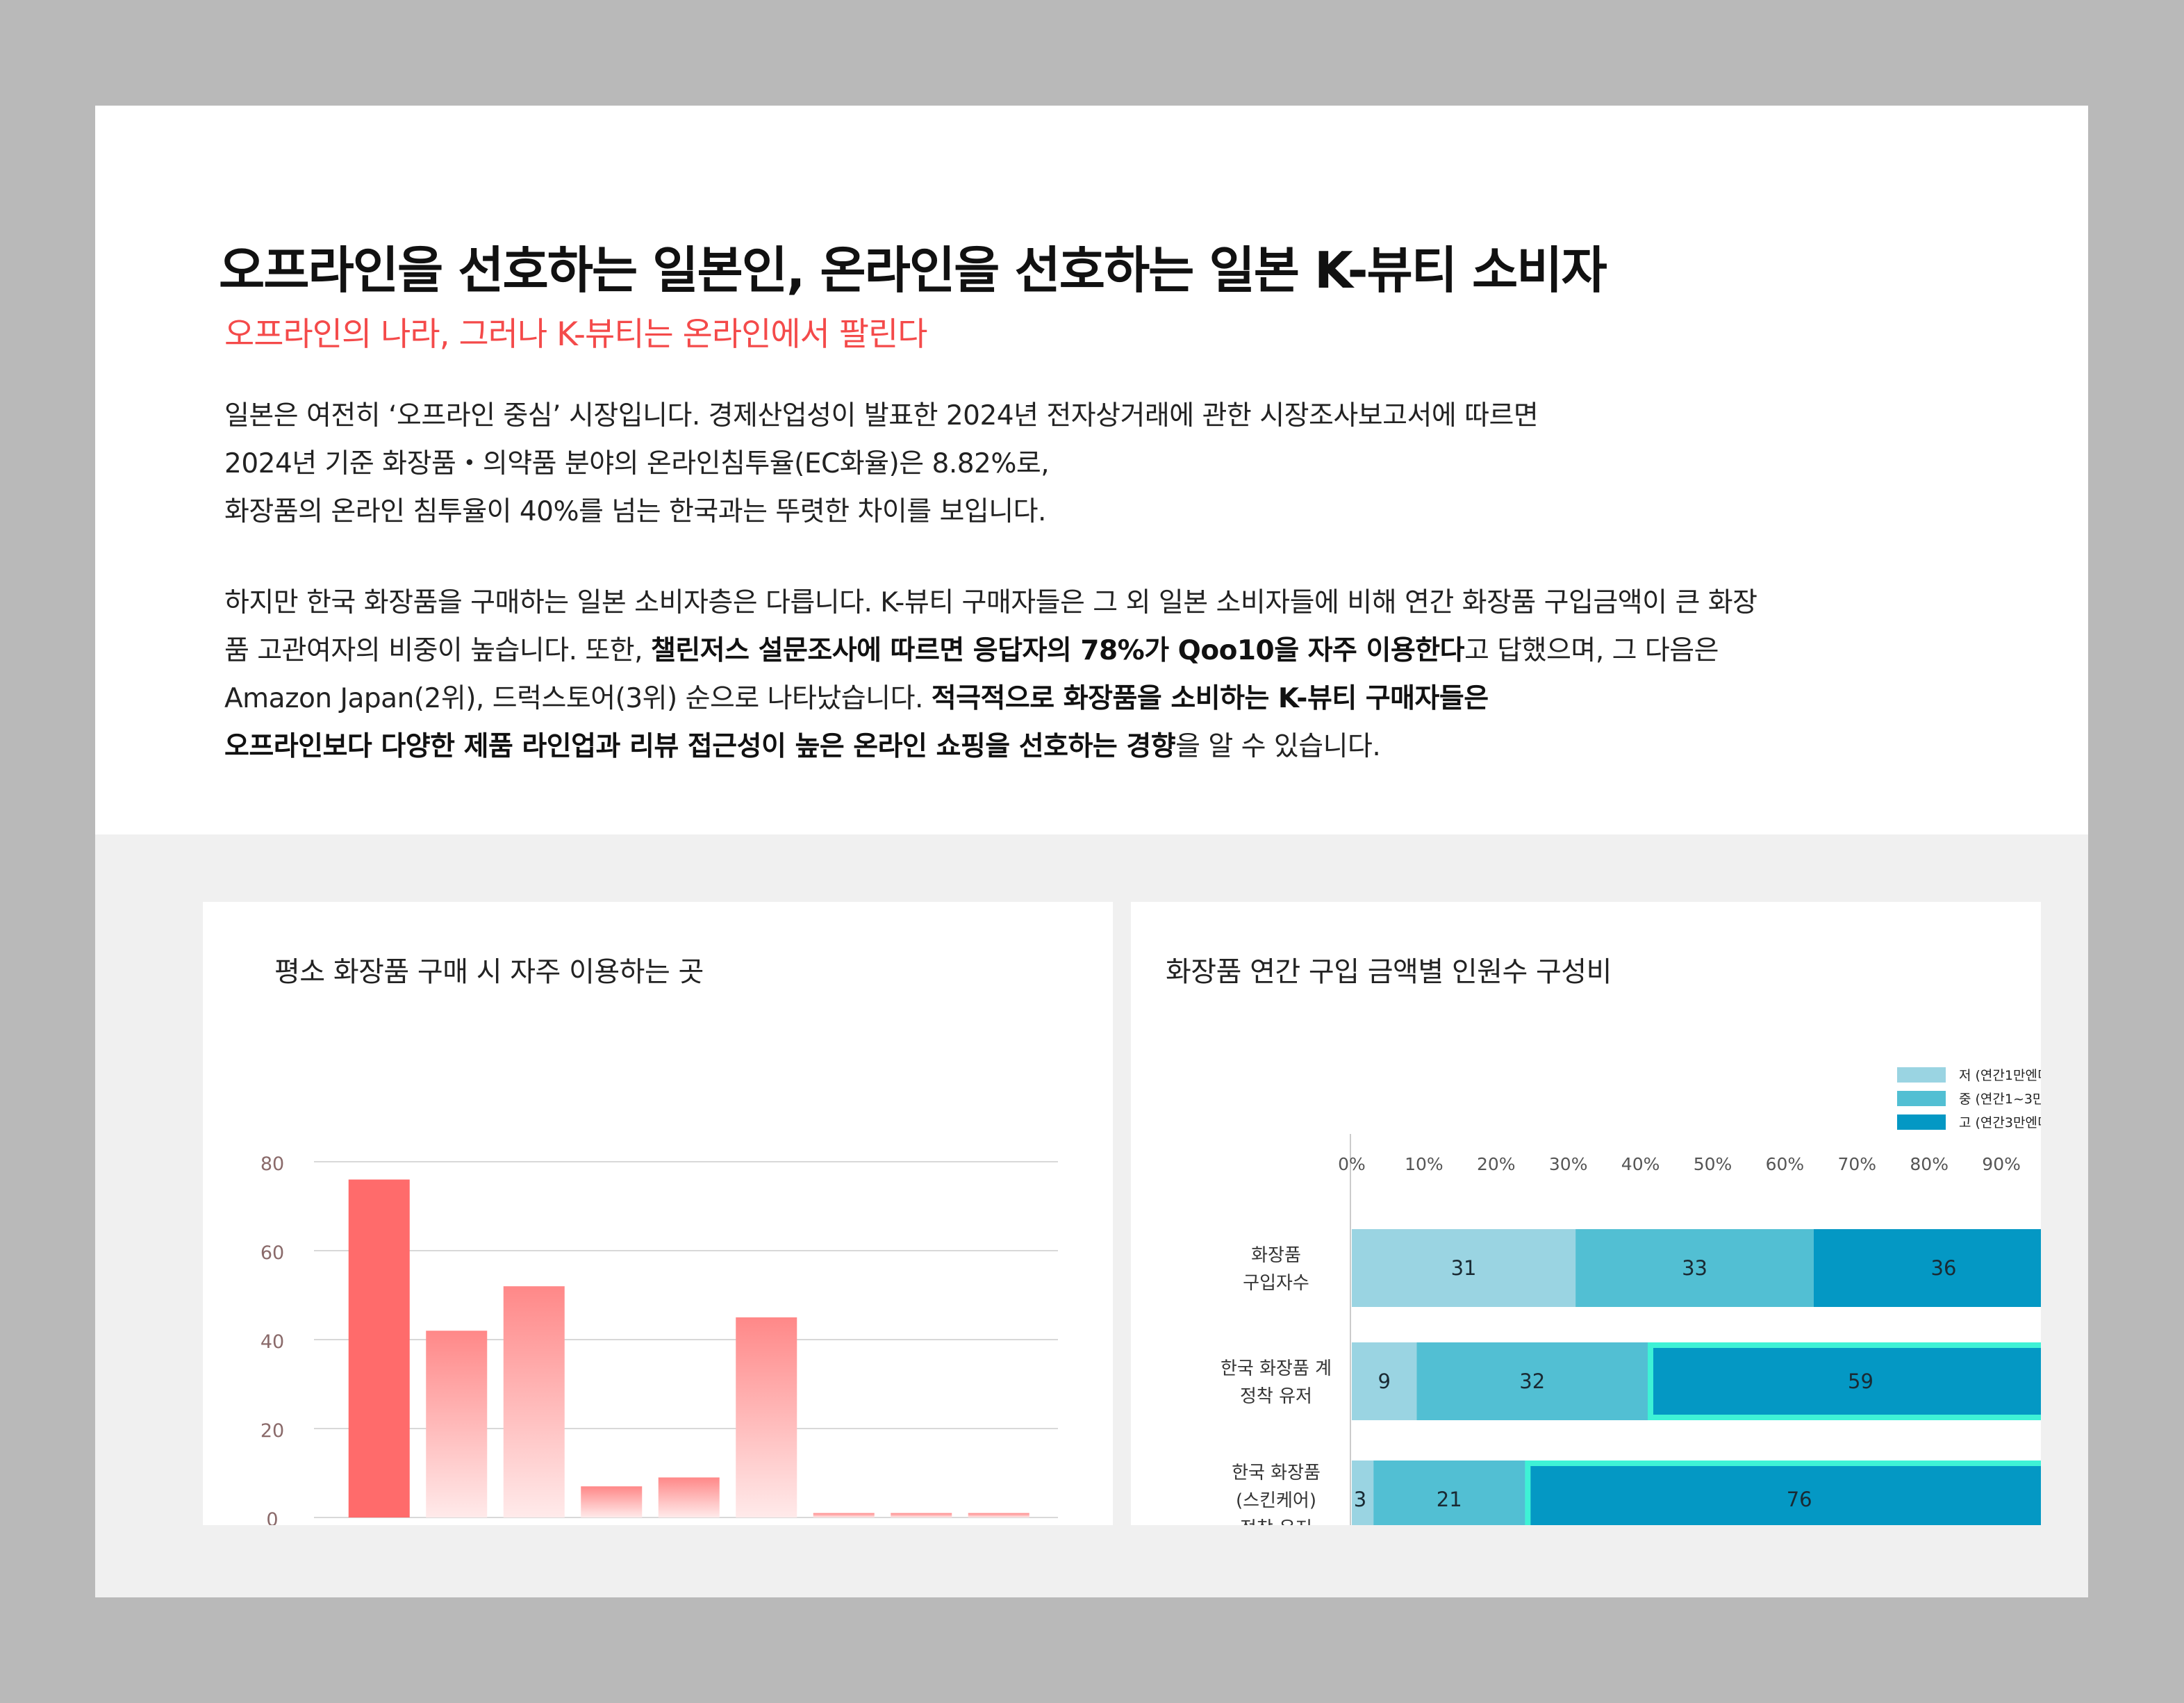  What do you see at coordinates (1568, 1164) in the screenshot?
I see `x-tick-label: 30%` at bounding box center [1568, 1164].